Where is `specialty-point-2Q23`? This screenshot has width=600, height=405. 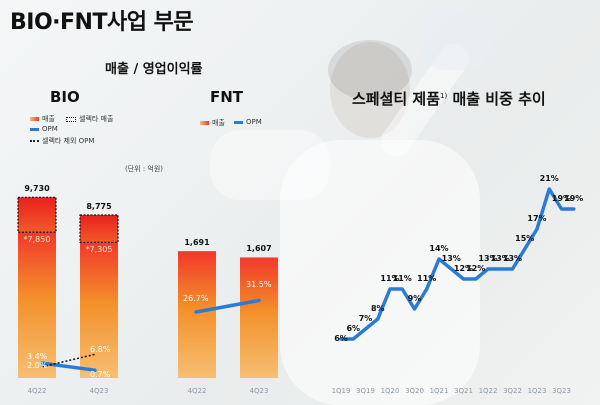
specialty-point-2Q23 is located at coordinates (549, 189).